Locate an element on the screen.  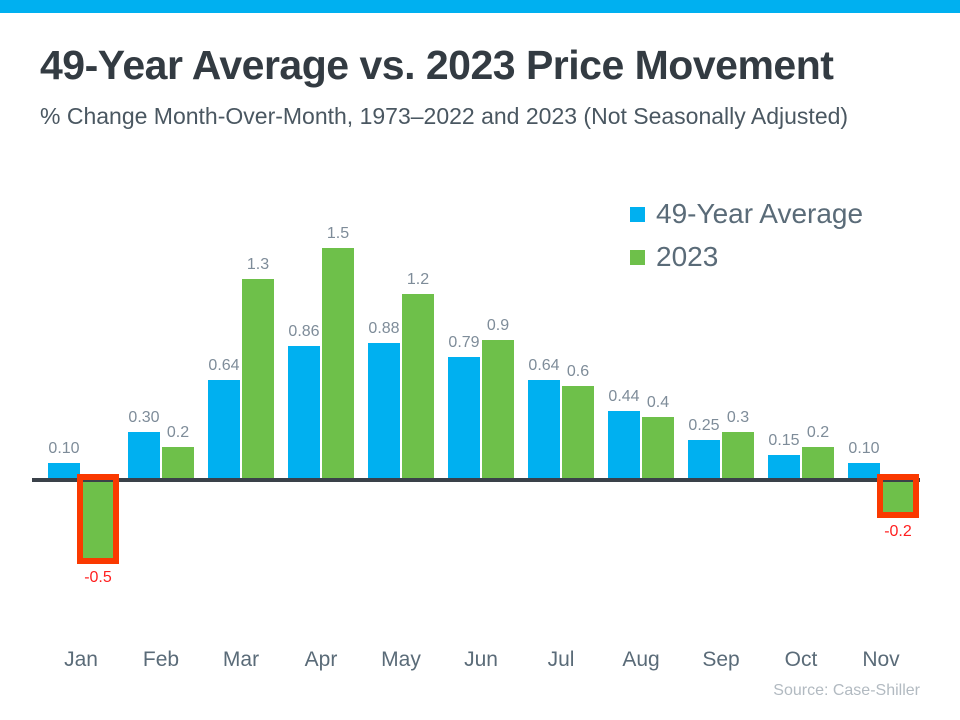
legend-label: 49-Year Average is located at coordinates (760, 213).